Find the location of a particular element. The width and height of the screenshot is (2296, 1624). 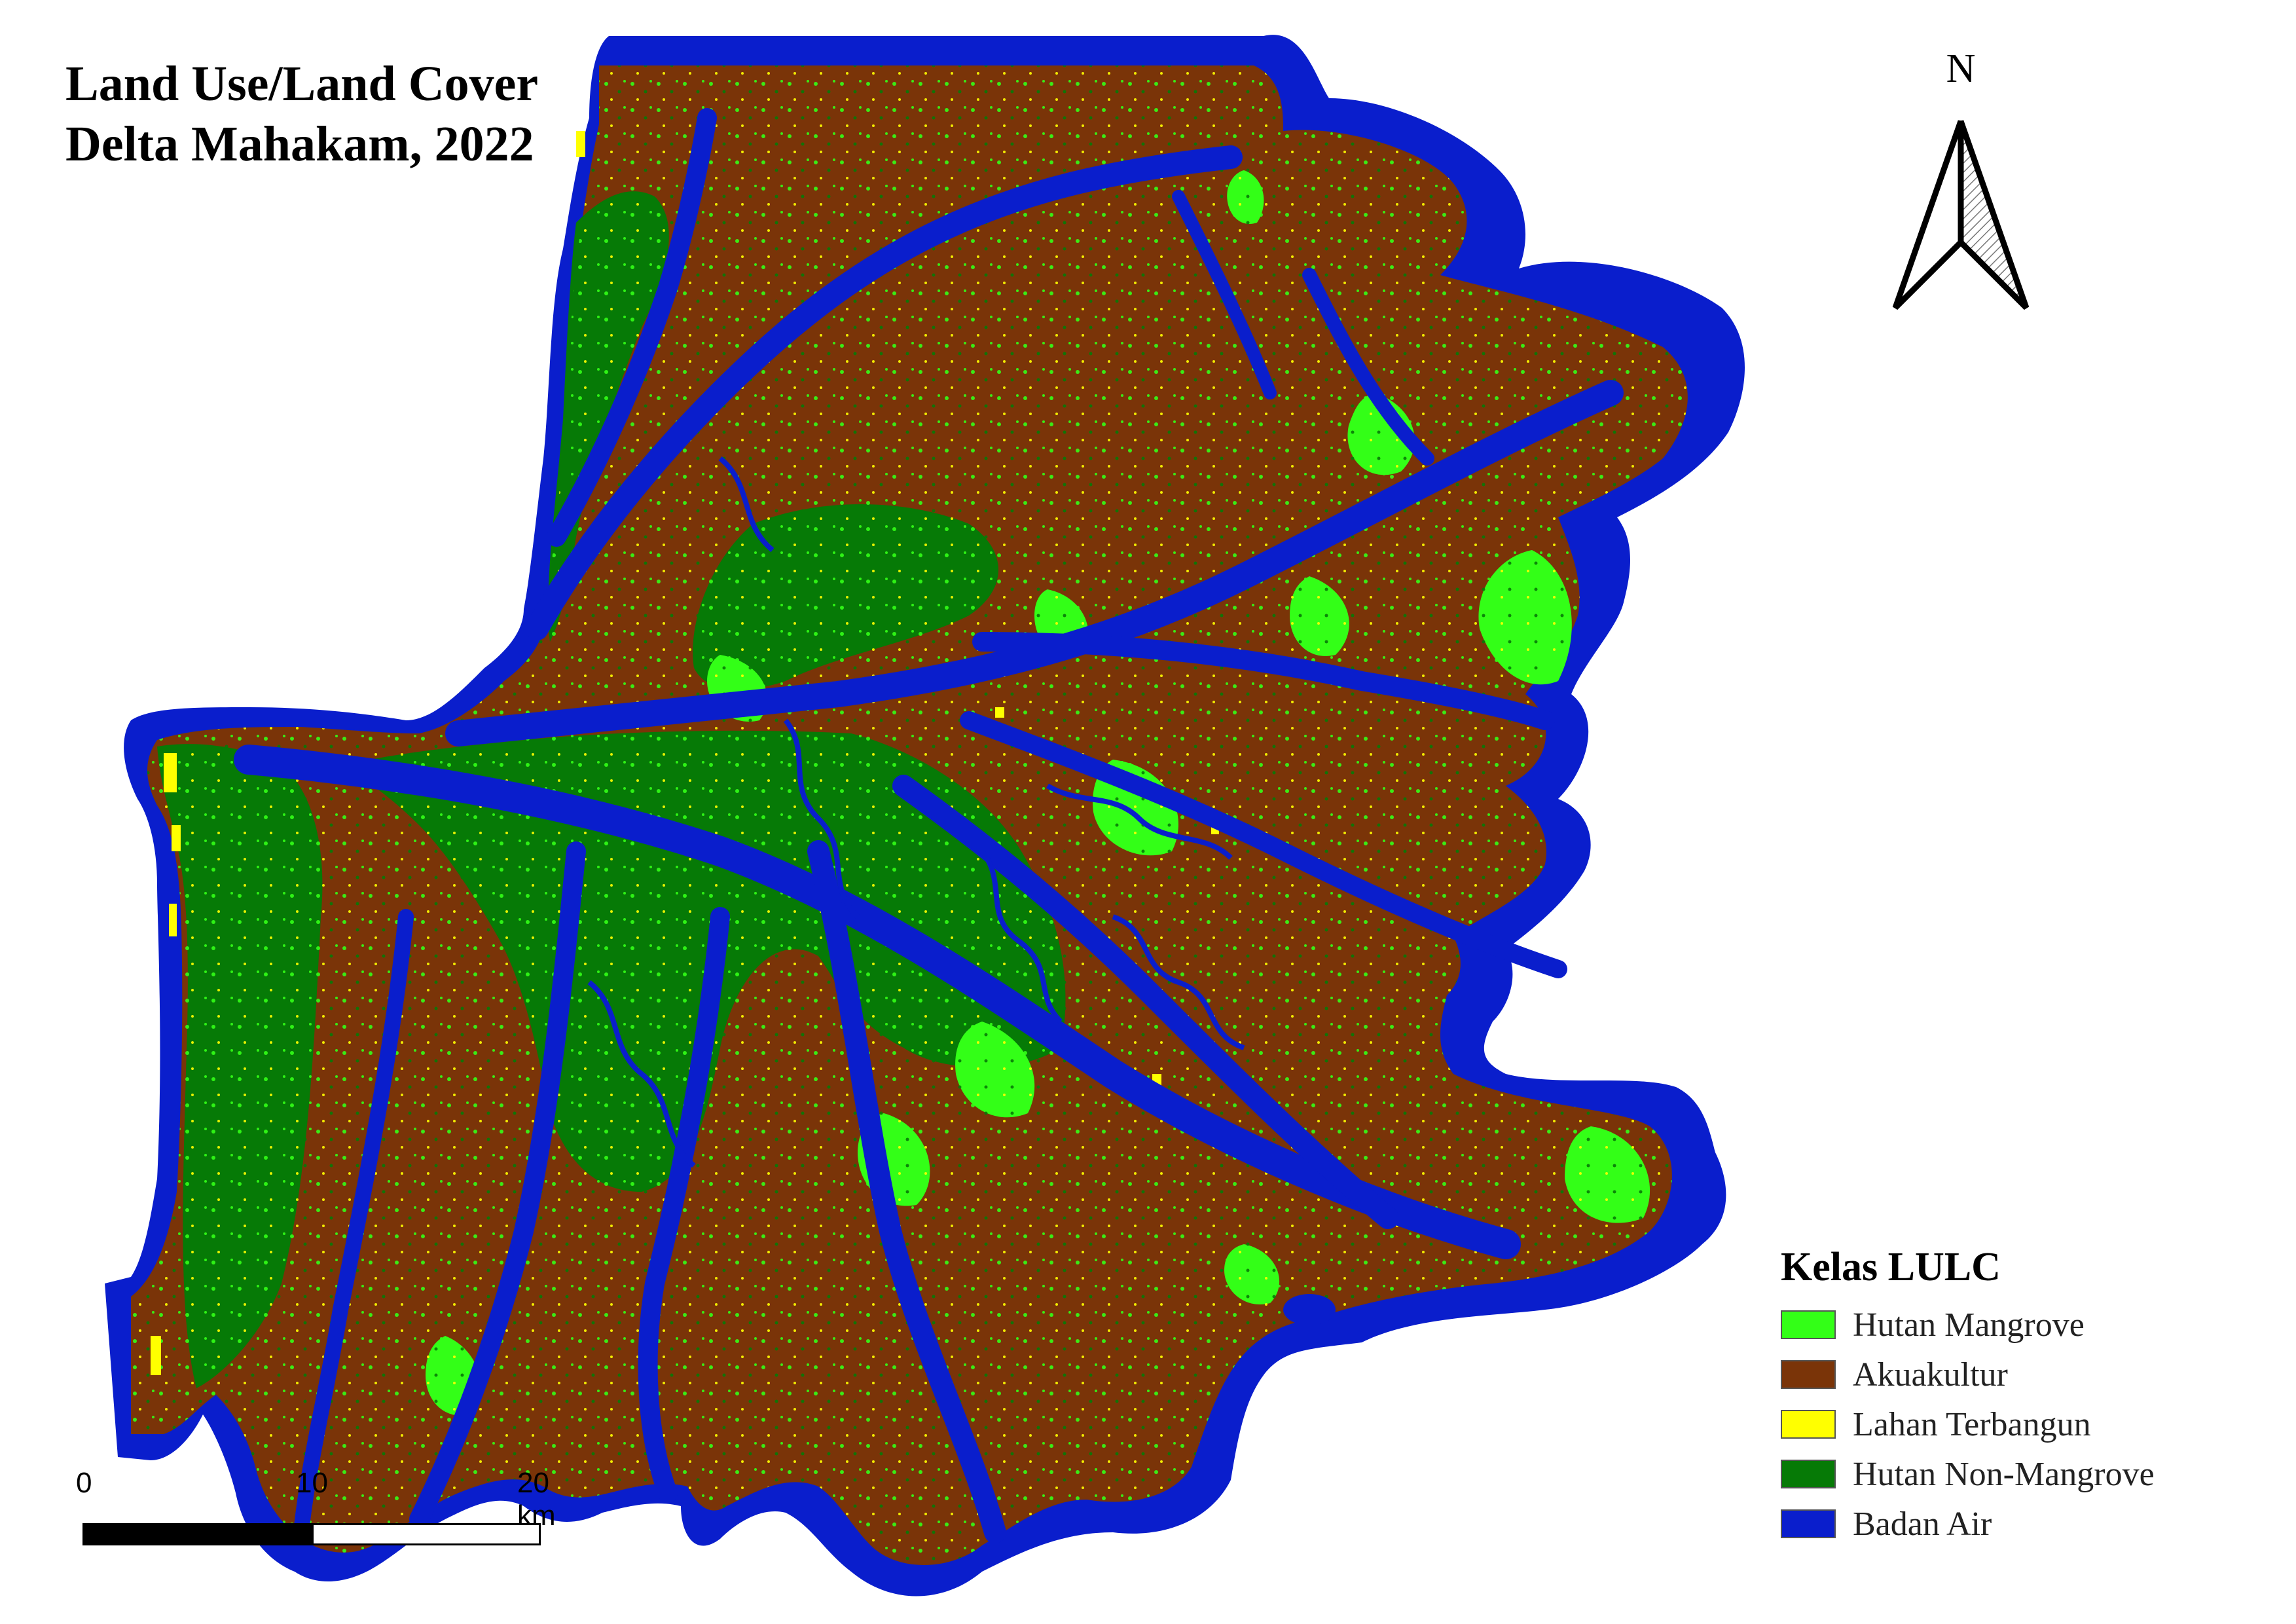

small-channels is located at coordinates (916, 812).